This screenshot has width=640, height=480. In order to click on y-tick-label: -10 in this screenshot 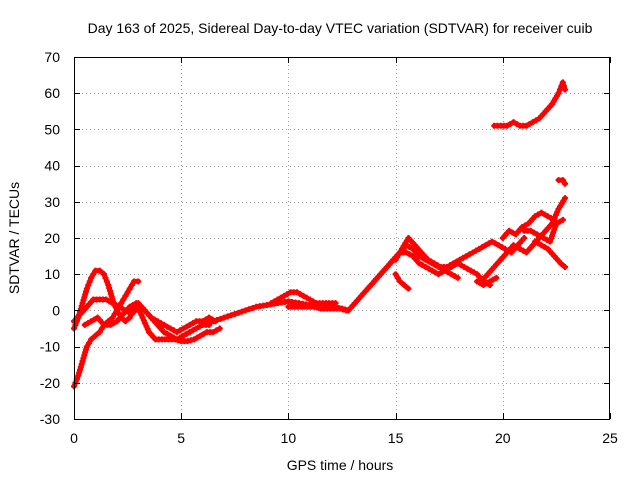, I will do `click(50, 347)`.